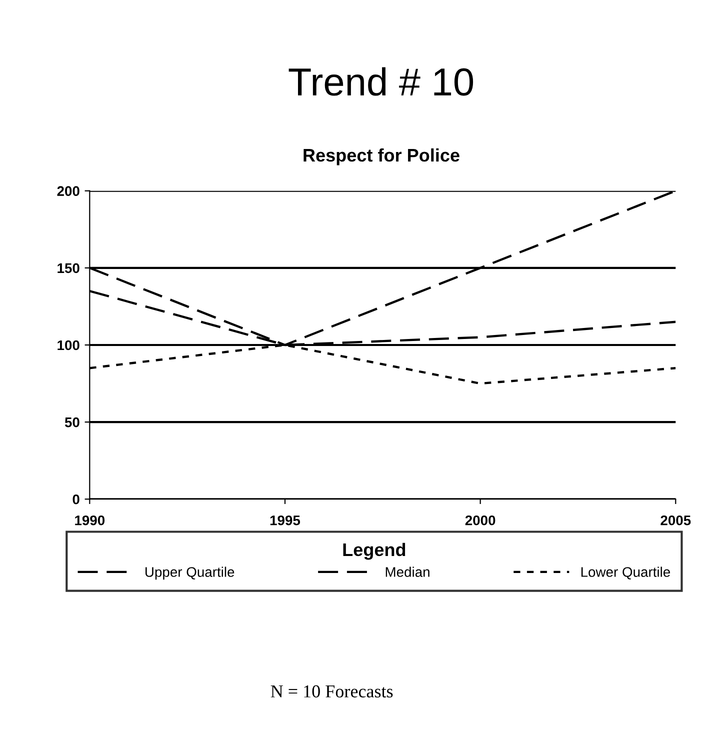 The height and width of the screenshot is (734, 706). What do you see at coordinates (625, 573) in the screenshot?
I see `legend-label: Lower Quartile` at bounding box center [625, 573].